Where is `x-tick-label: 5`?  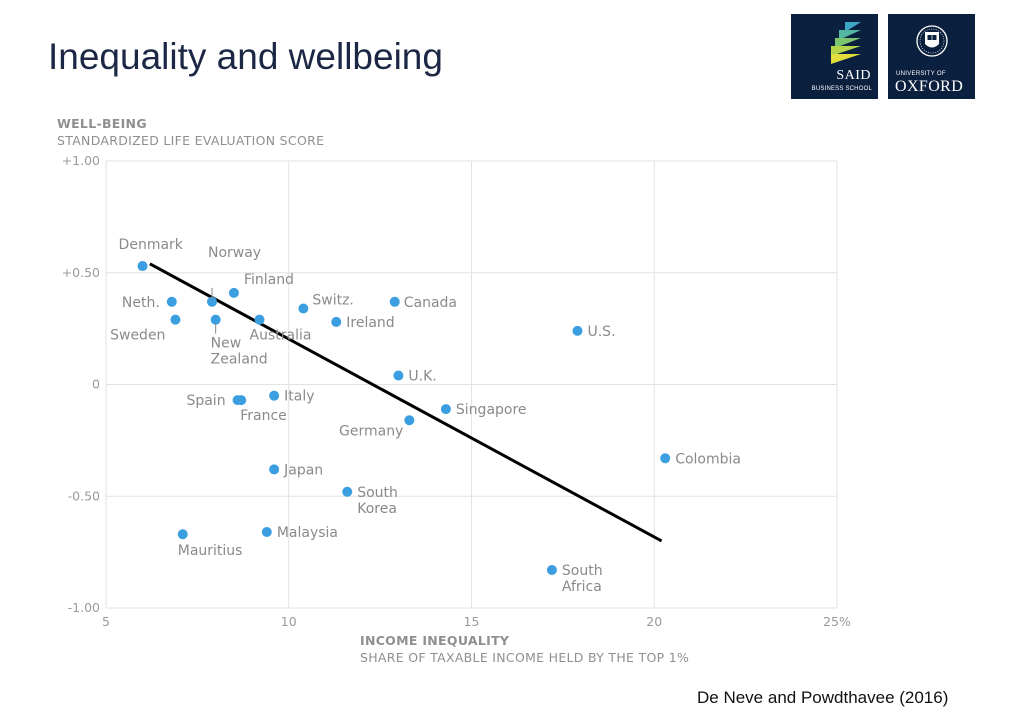 x-tick-label: 5 is located at coordinates (106, 621).